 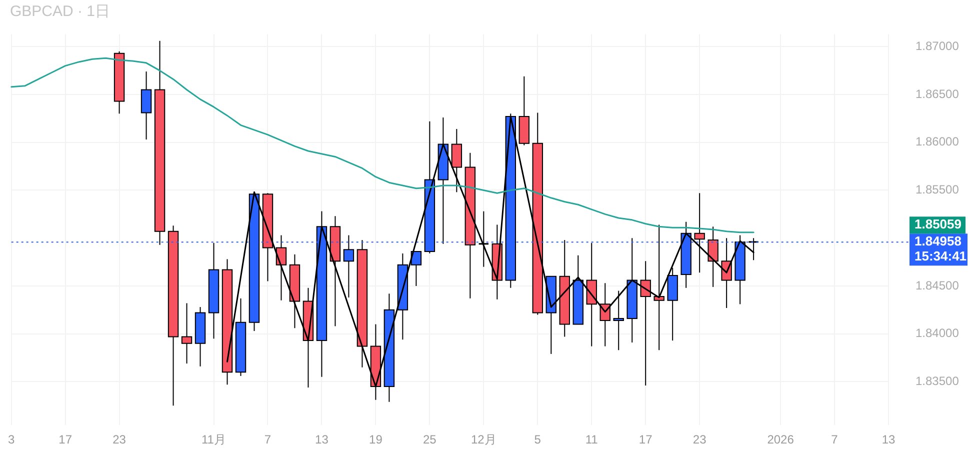 What do you see at coordinates (938, 45) in the screenshot?
I see `y-tick-label: 1.87000` at bounding box center [938, 45].